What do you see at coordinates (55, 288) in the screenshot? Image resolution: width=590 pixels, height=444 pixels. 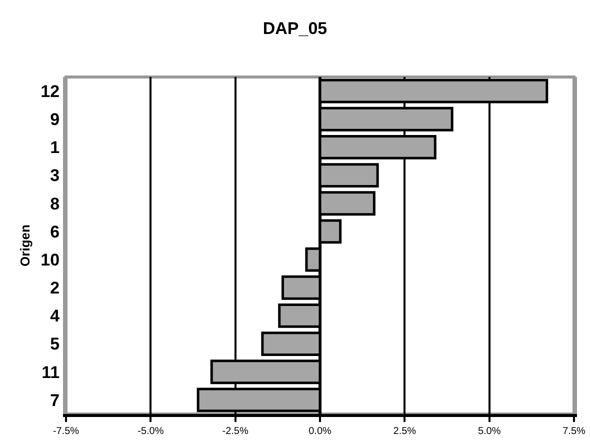 I see `y-tick-label: 2` at bounding box center [55, 288].